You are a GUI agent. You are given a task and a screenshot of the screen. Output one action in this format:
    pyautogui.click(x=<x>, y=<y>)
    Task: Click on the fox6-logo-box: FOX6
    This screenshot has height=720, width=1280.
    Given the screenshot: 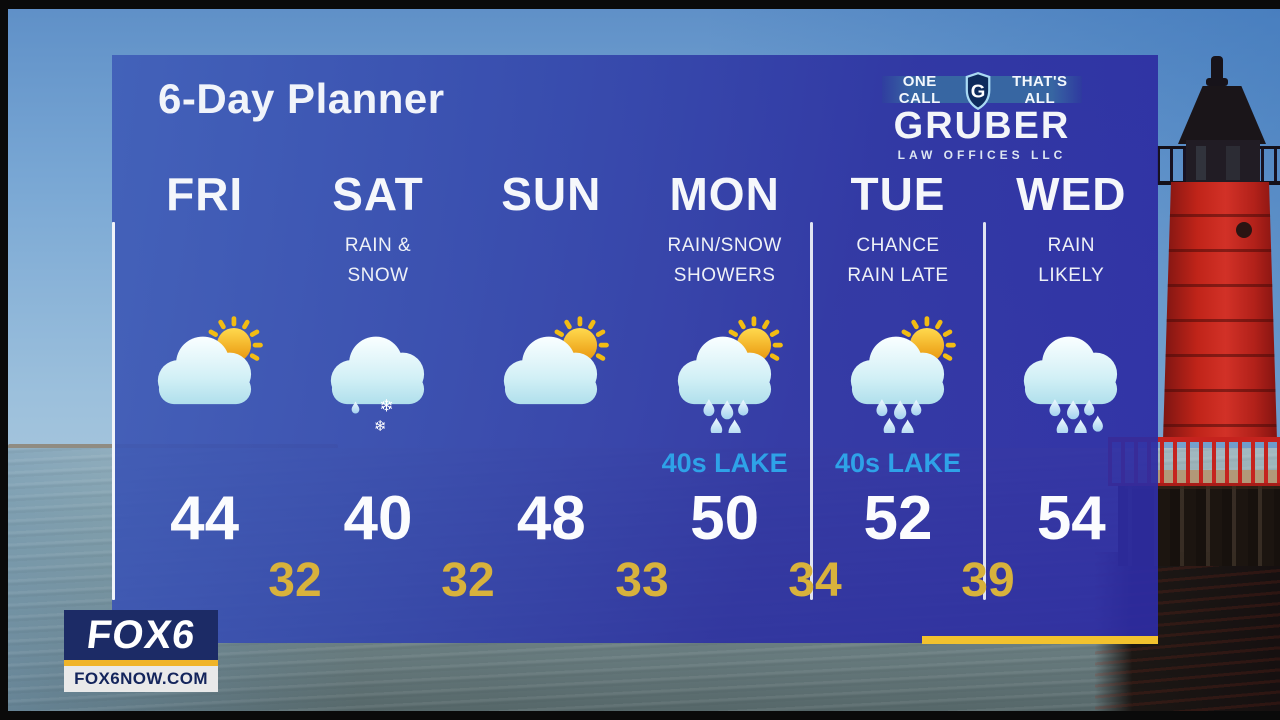 What is the action you would take?
    pyautogui.click(x=141, y=635)
    